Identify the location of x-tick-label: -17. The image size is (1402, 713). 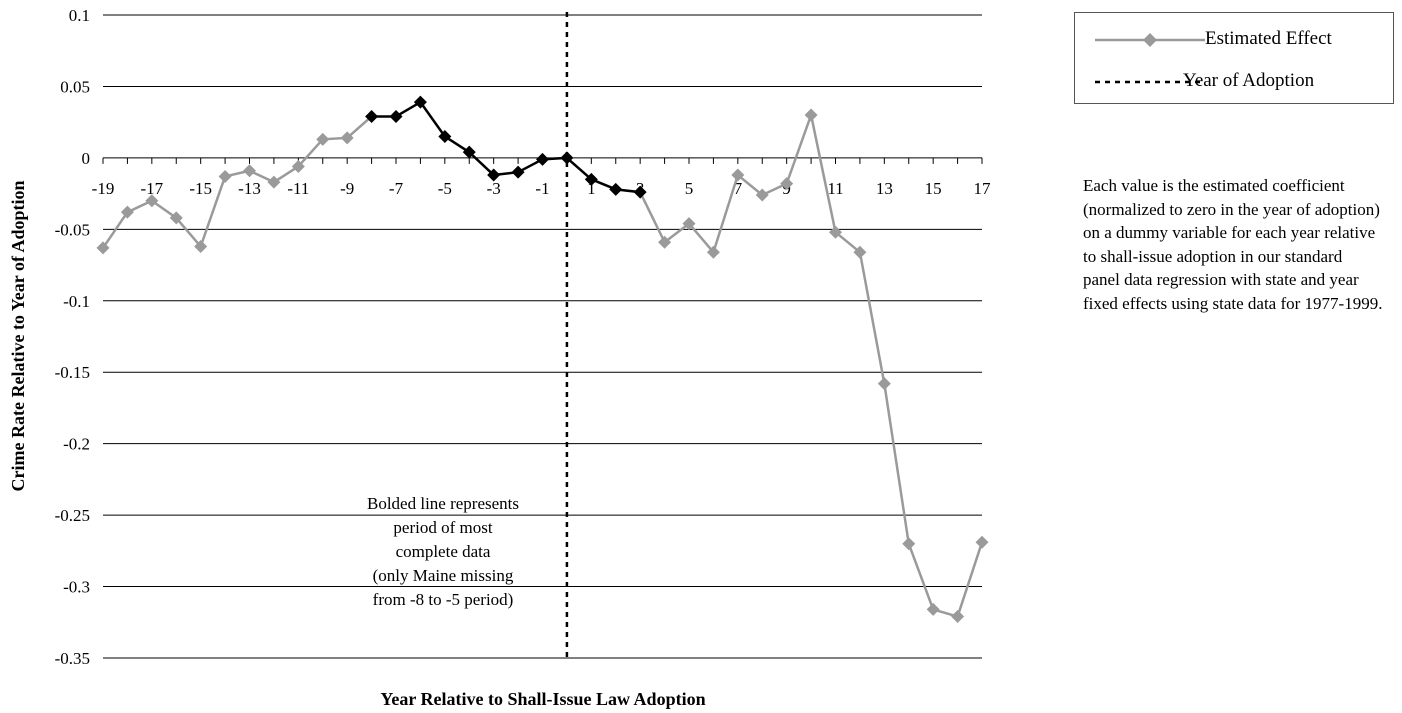
(151, 188).